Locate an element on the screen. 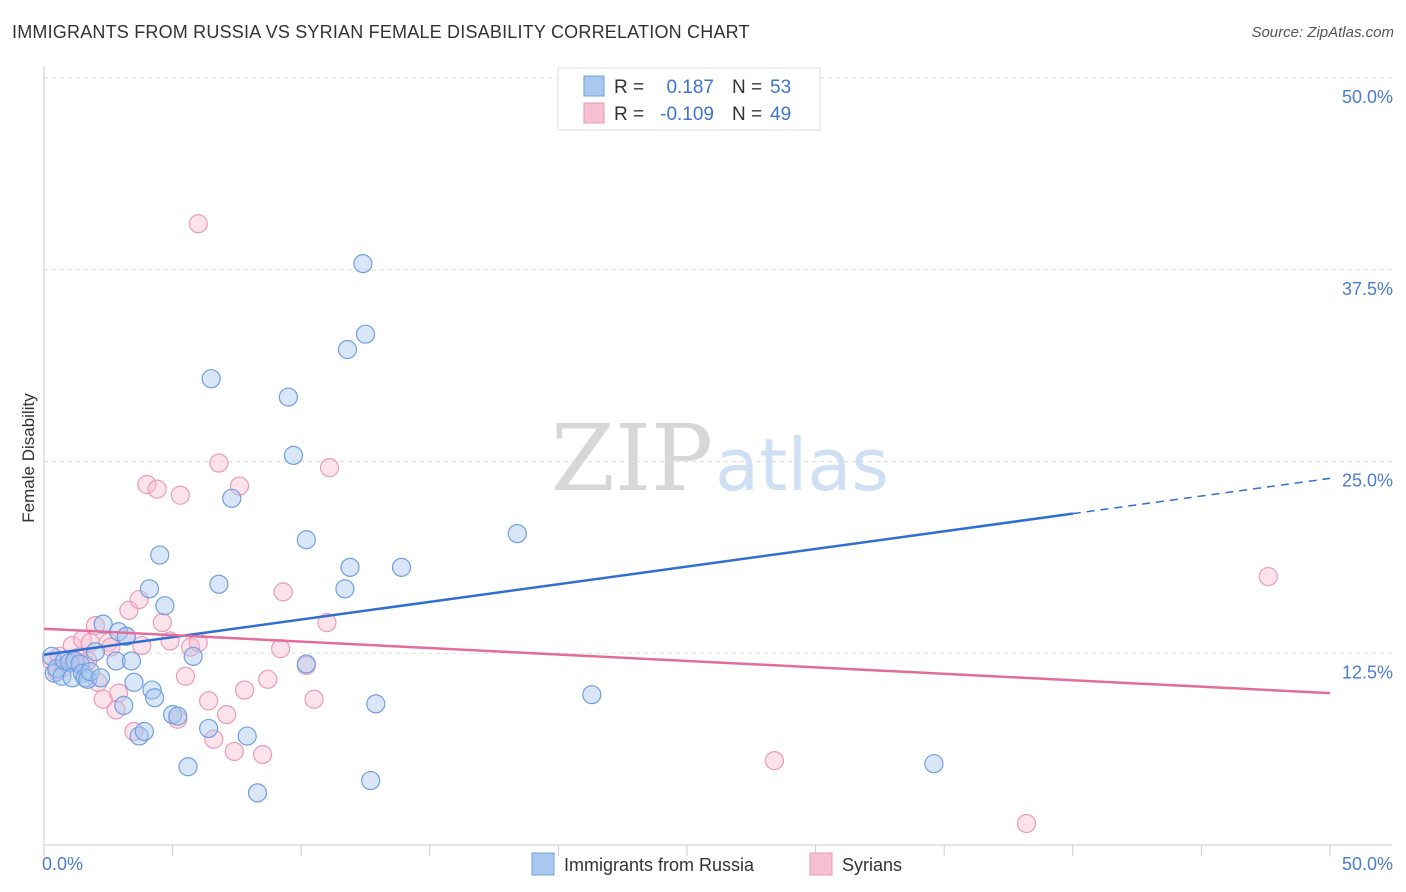 The image size is (1406, 892). bottom-legend-swatch-russia is located at coordinates (543, 864).